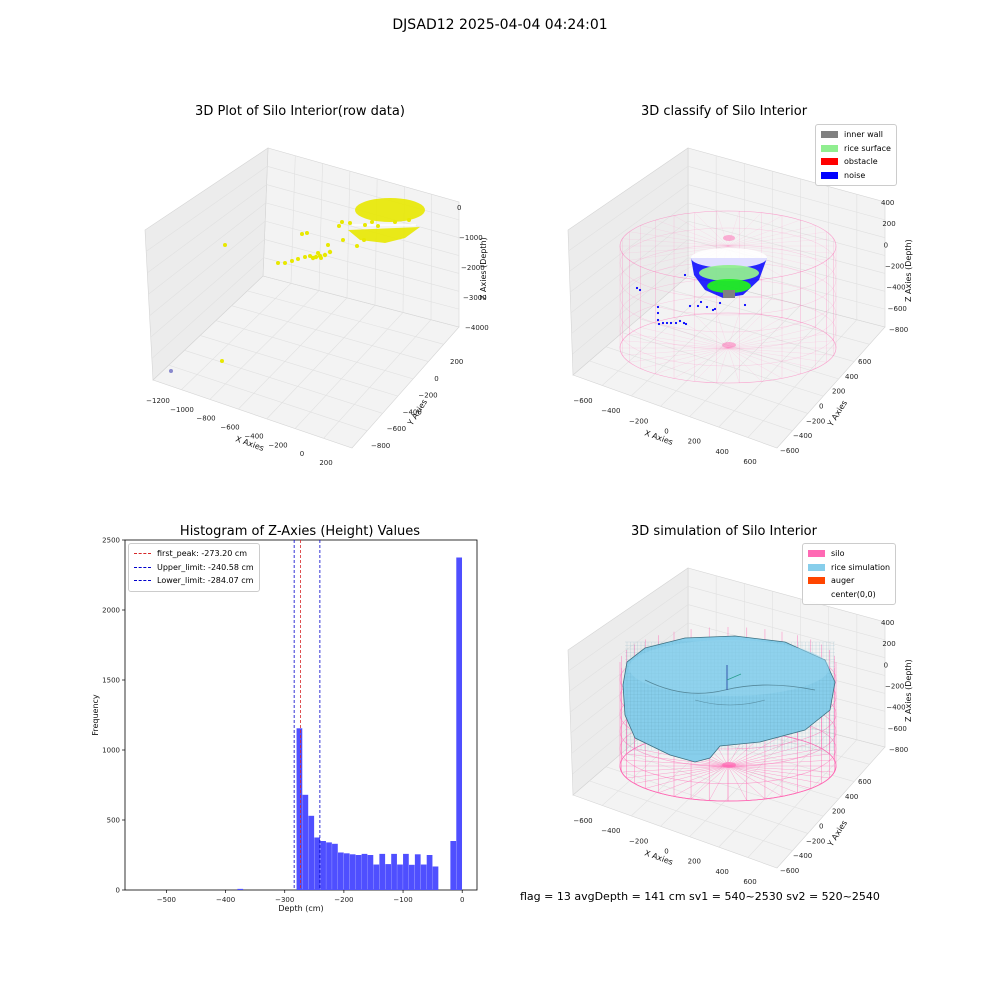 The image size is (1000, 1000). What do you see at coordinates (829, 175) in the screenshot?
I see `noise-swatch` at bounding box center [829, 175].